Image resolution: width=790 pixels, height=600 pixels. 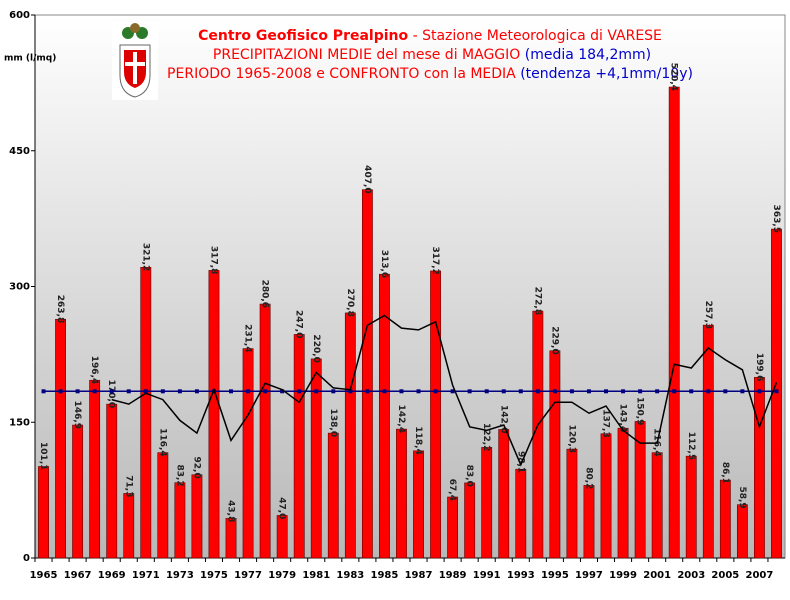 I want to click on value-label: 321,2, so click(x=145, y=257).